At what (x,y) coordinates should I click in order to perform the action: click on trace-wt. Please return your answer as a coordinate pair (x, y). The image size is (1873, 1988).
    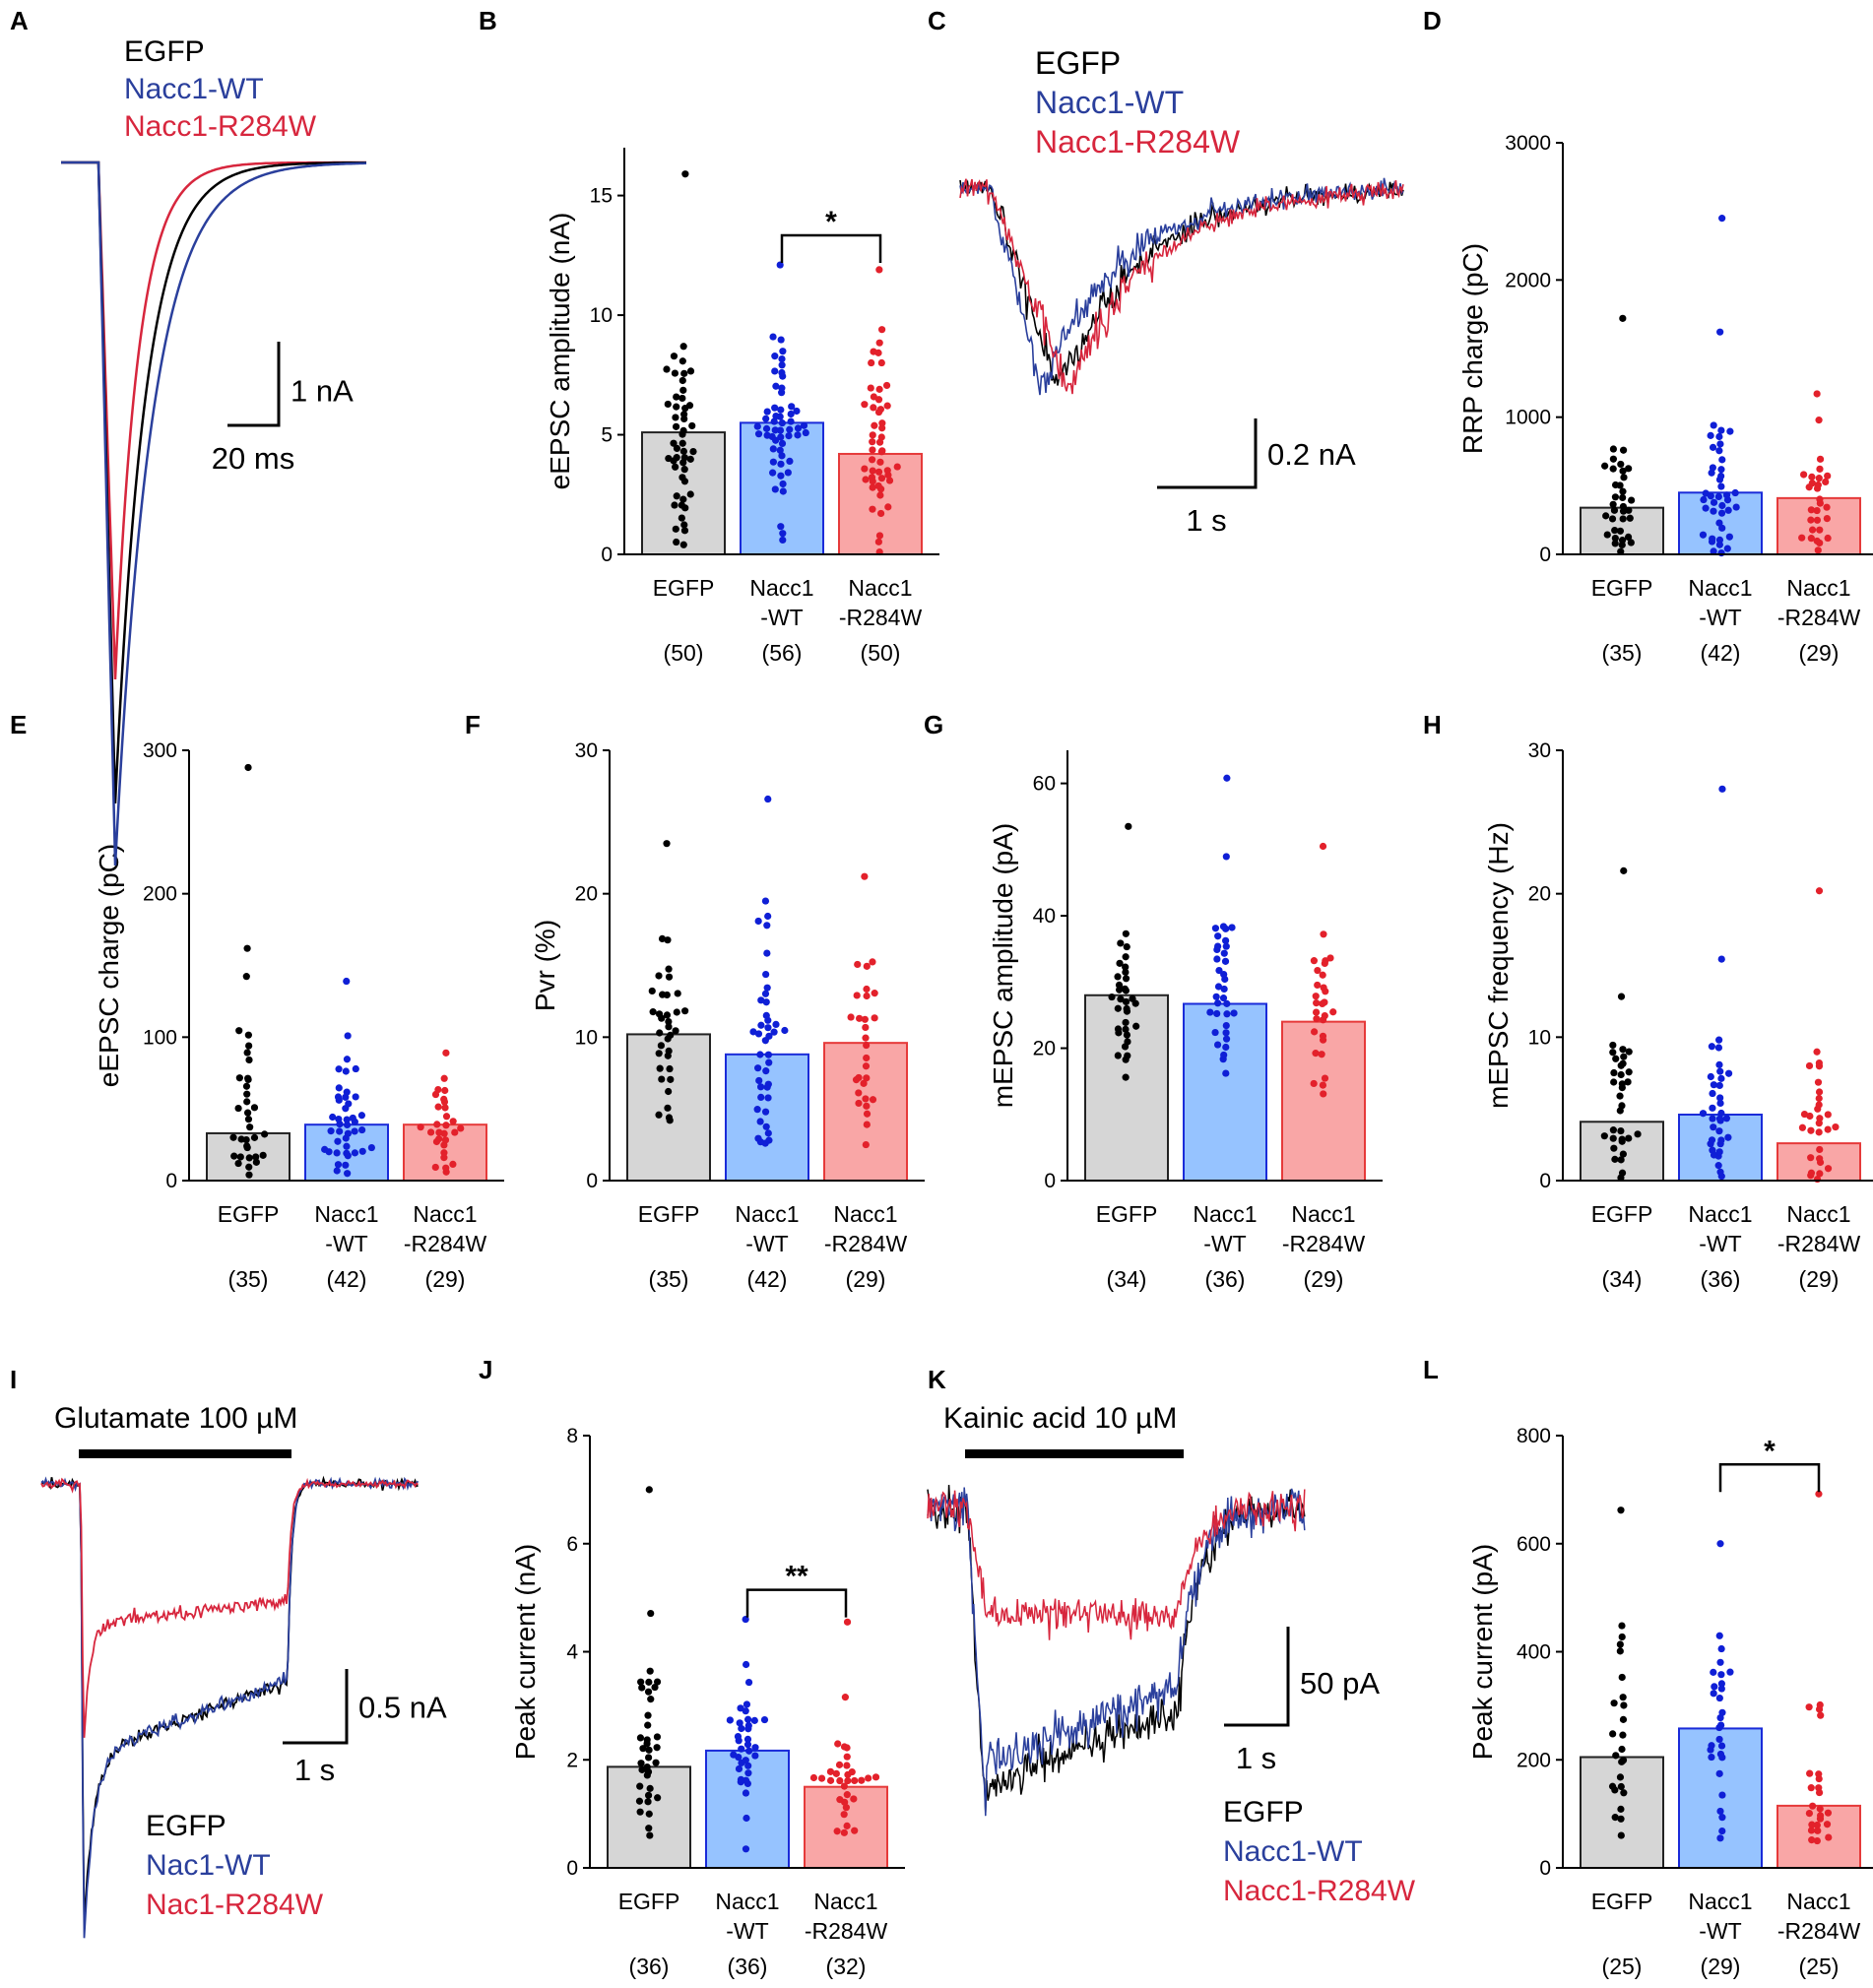
    Looking at the image, I should click on (1181, 286).